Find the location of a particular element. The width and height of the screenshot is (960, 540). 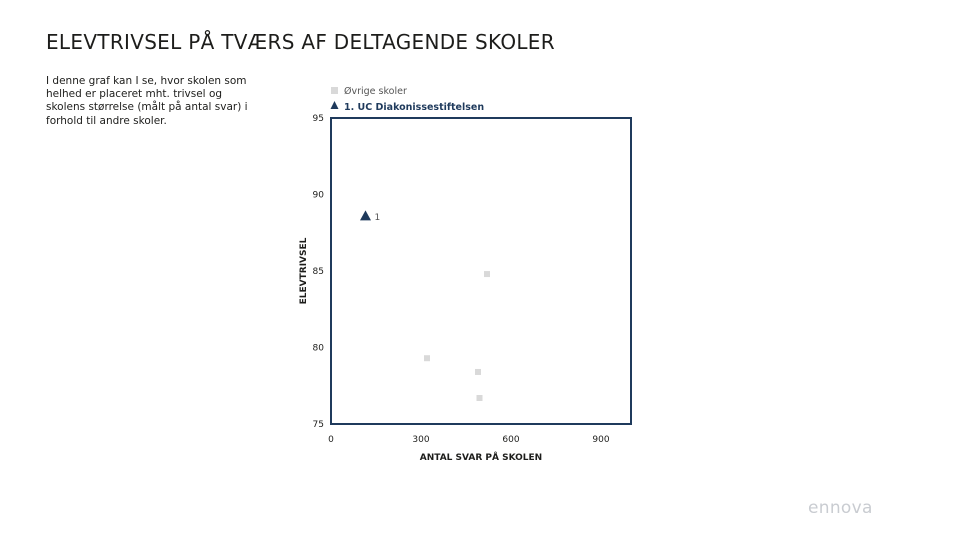

legend-label-uc-diakonissestiftelsen: 1. UC Diakonissestiftelsen is located at coordinates (414, 107).